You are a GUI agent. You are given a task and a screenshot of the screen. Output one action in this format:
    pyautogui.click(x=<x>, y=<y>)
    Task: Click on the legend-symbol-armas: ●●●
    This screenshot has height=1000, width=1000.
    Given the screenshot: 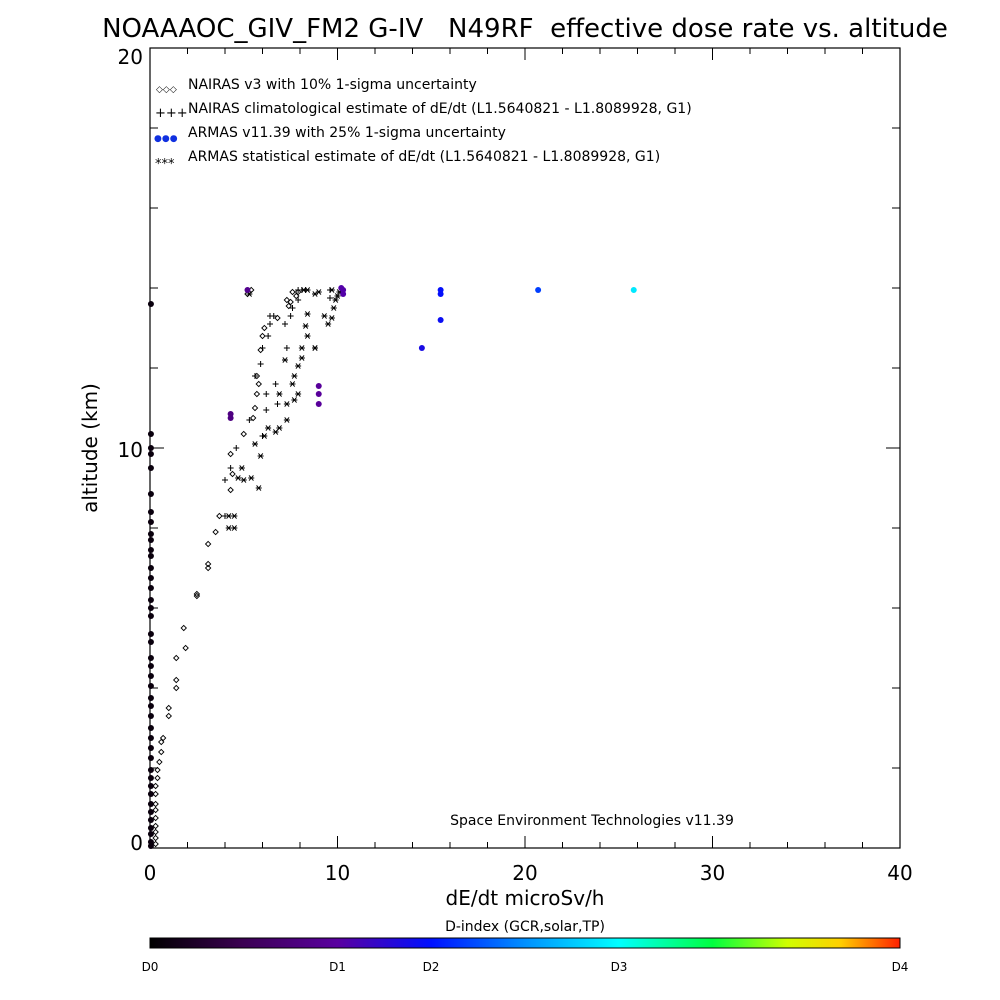 What is the action you would take?
    pyautogui.click(x=166, y=139)
    